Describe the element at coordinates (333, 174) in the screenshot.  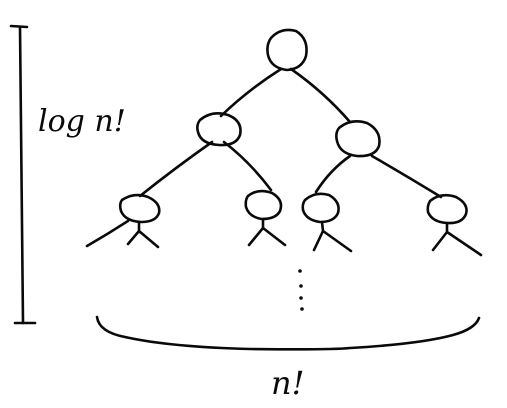
I see `edge-r-rl` at that location.